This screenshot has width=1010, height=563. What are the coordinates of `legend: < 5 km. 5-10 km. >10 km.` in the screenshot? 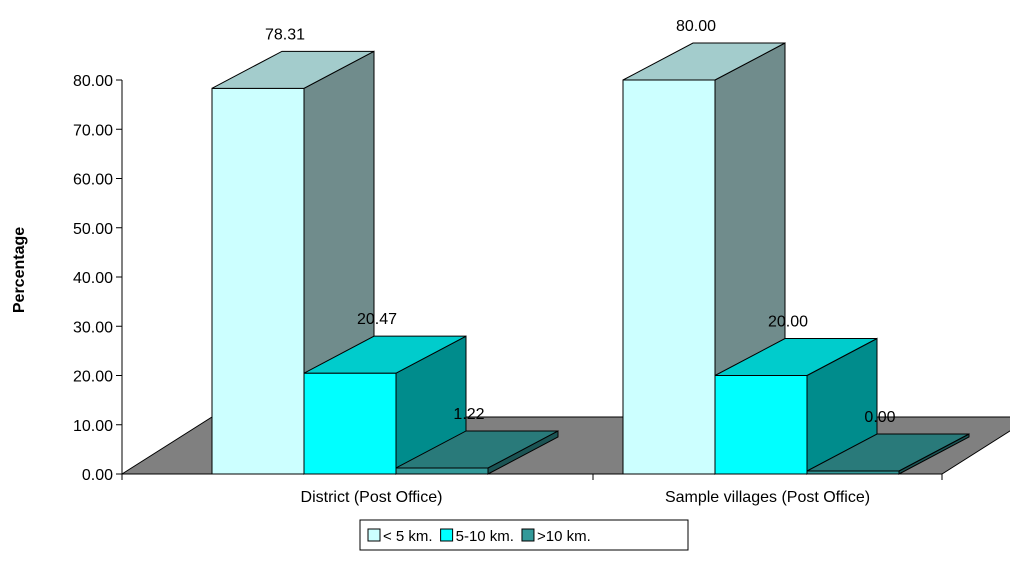 It's located at (524, 535).